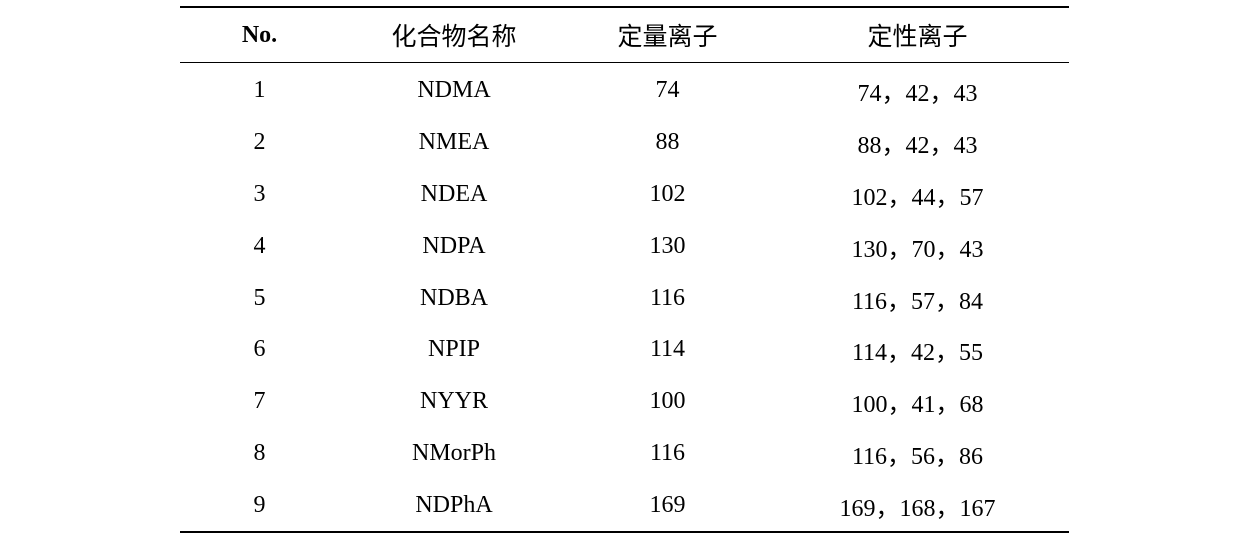 This screenshot has width=1260, height=533. What do you see at coordinates (624, 454) in the screenshot?
I see `table-row: 8 NMorPh 116 116，56，86` at bounding box center [624, 454].